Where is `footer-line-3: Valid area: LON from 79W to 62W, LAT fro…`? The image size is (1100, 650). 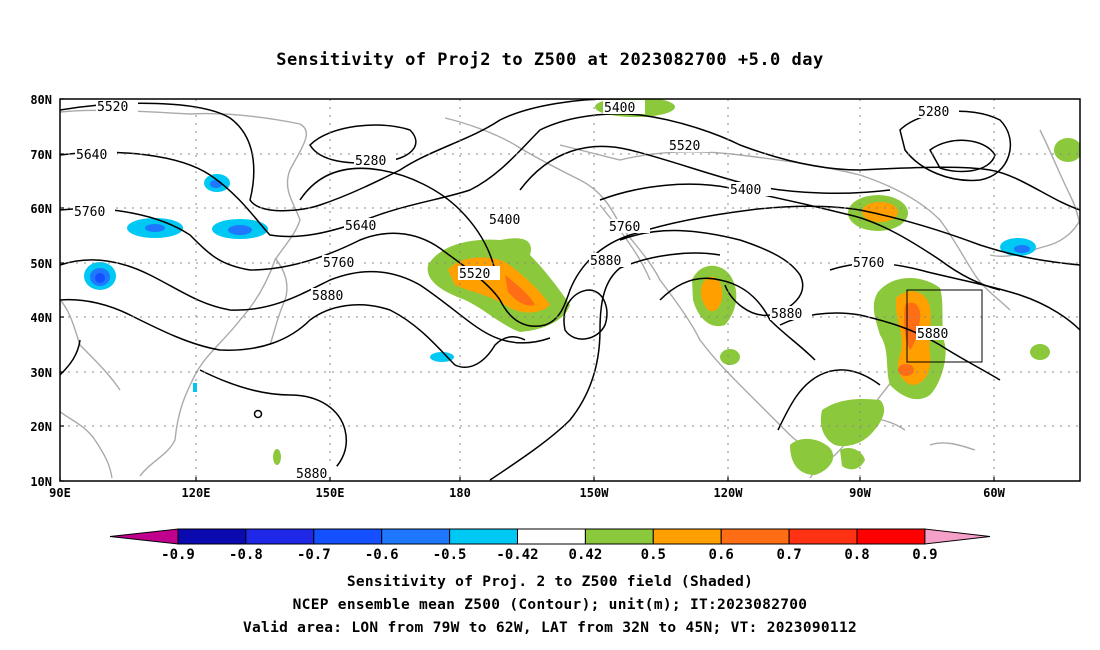
footer-line-3: Valid area: LON from 79W to 62W, LAT fro… is located at coordinates (550, 628).